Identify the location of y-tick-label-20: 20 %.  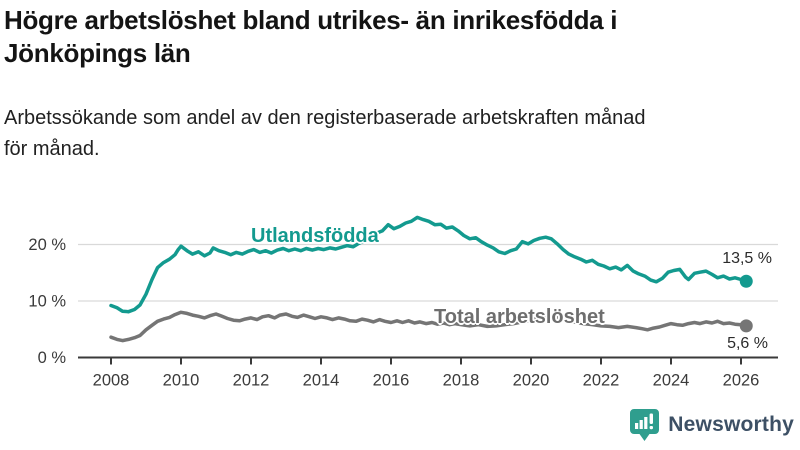
(47, 245).